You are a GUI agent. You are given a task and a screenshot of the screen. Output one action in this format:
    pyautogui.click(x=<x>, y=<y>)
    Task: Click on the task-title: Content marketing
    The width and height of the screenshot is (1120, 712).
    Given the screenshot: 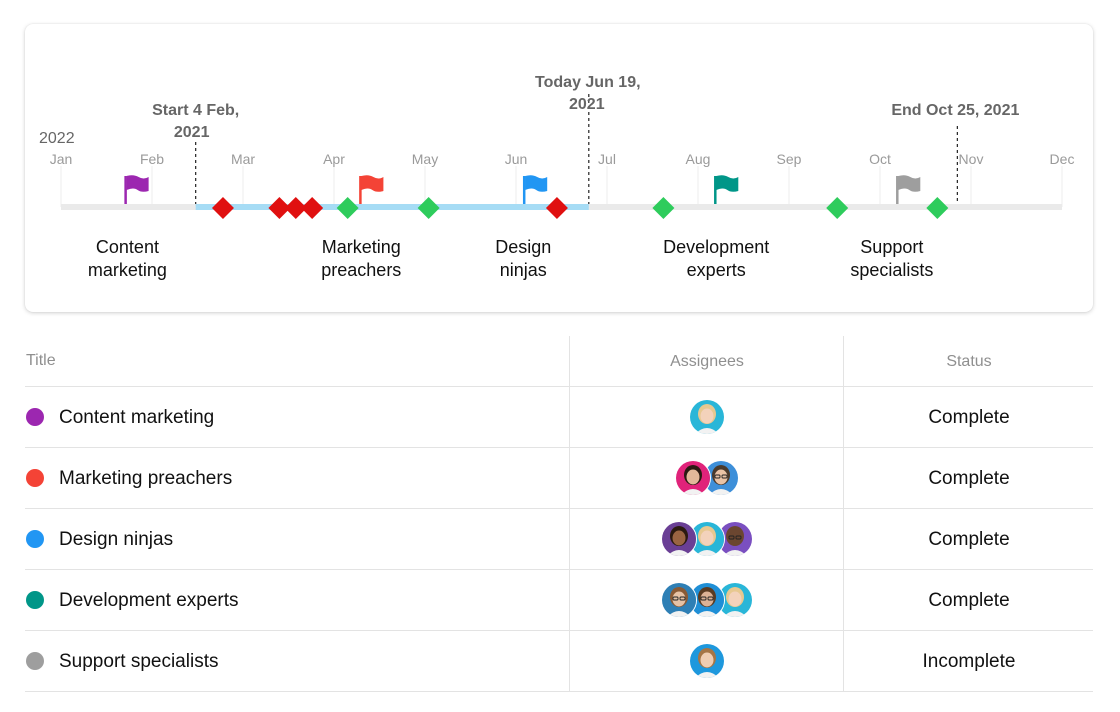 What is the action you would take?
    pyautogui.click(x=137, y=417)
    